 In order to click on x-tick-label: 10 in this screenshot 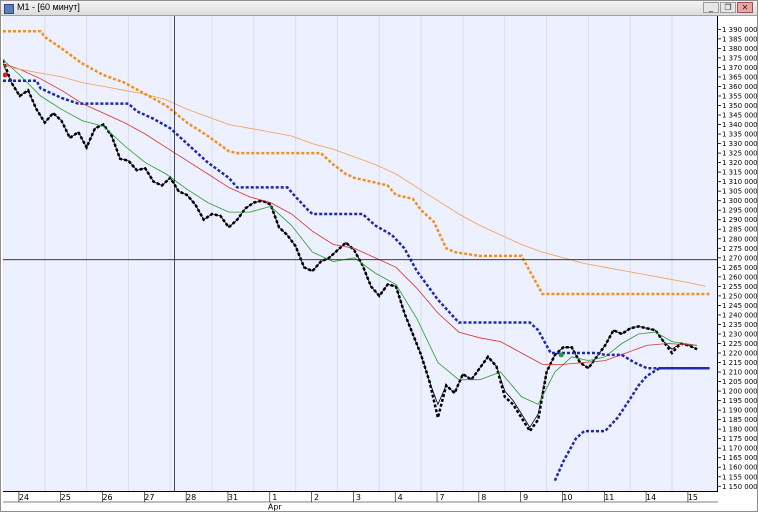, I will do `click(567, 497)`.